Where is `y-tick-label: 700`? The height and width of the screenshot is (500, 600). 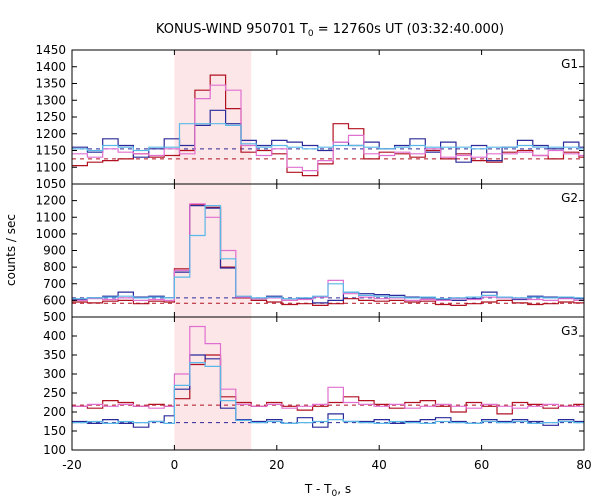 y-tick-label: 700 is located at coordinates (54, 284).